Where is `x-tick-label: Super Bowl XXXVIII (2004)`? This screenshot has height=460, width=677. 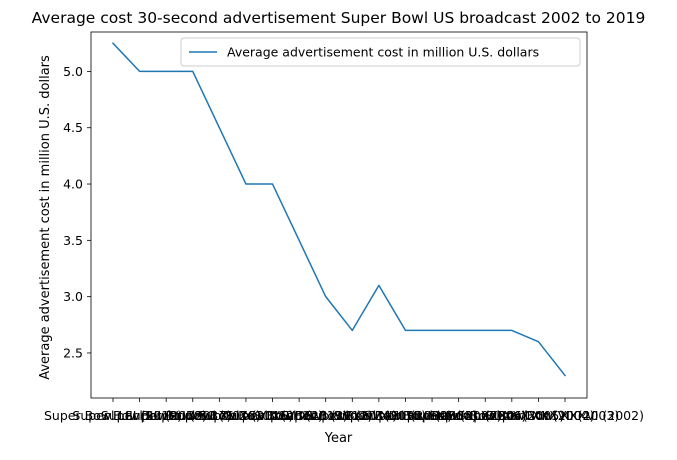
x-tick-label: Super Bowl XXXVIII (2004) is located at coordinates (511, 415).